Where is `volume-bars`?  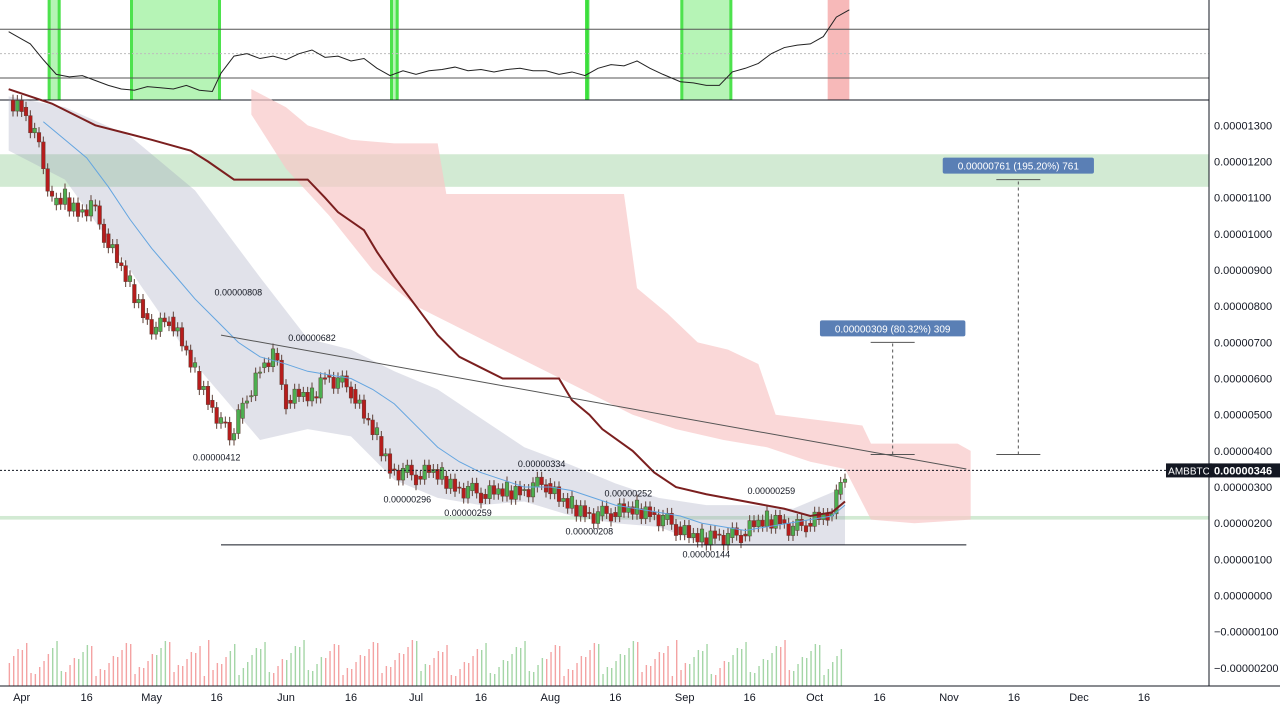 volume-bars is located at coordinates (425, 663).